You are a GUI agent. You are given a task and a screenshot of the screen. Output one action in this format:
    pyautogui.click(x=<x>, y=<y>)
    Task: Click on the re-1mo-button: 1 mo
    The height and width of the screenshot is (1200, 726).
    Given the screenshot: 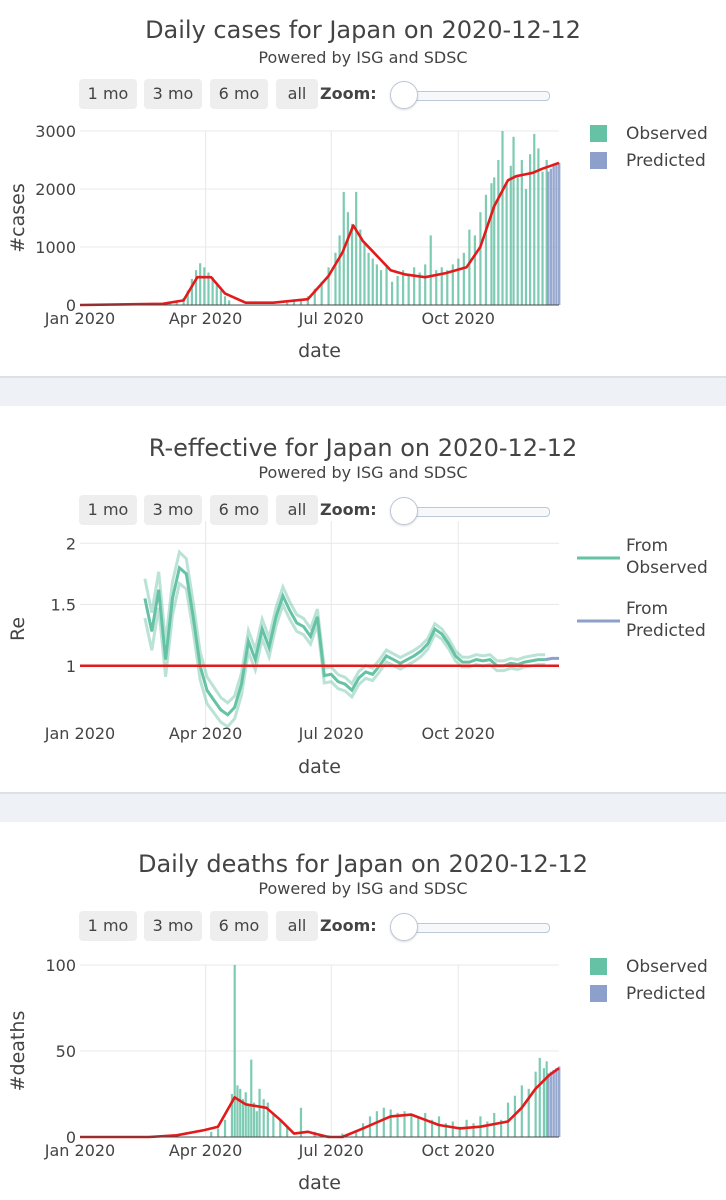 What is the action you would take?
    pyautogui.click(x=108, y=510)
    